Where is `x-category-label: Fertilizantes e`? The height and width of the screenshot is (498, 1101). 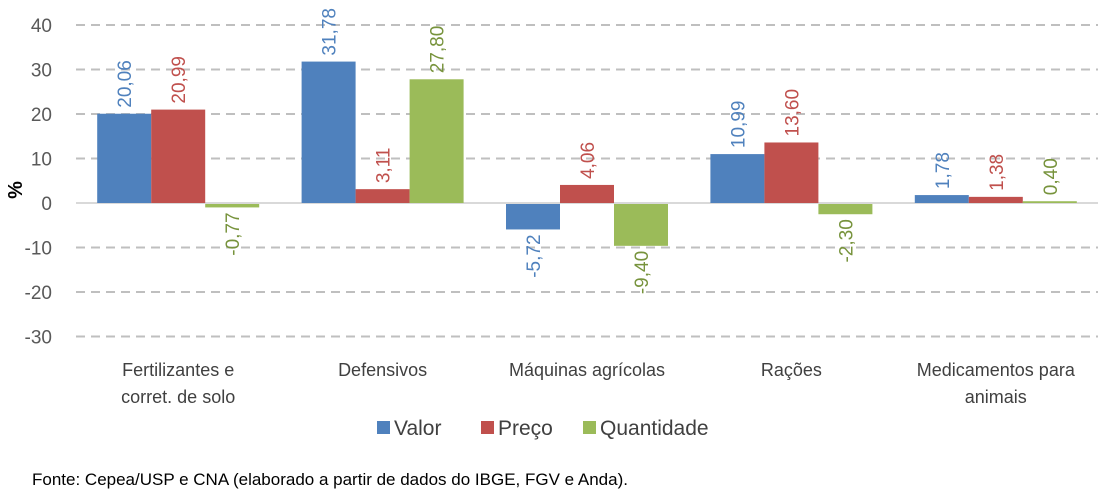
x-category-label: Fertilizantes e is located at coordinates (178, 370).